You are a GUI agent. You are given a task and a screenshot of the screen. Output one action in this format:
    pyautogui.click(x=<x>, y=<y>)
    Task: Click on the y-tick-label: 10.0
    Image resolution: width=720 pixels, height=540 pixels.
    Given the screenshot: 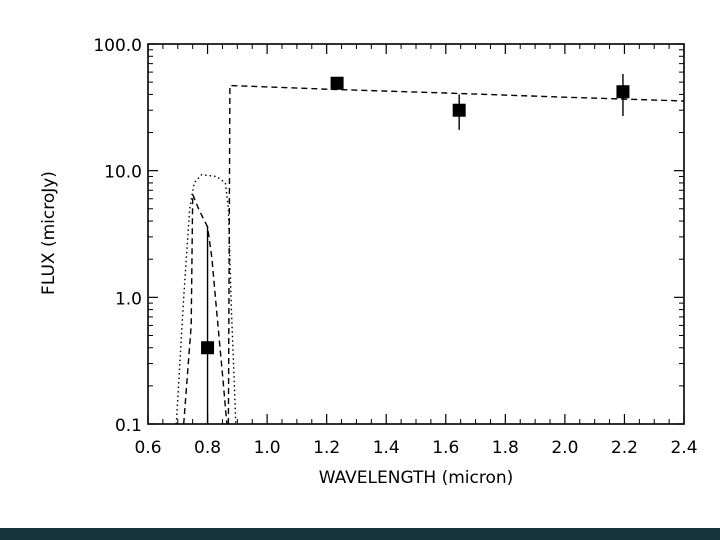 What is the action you would take?
    pyautogui.click(x=123, y=173)
    